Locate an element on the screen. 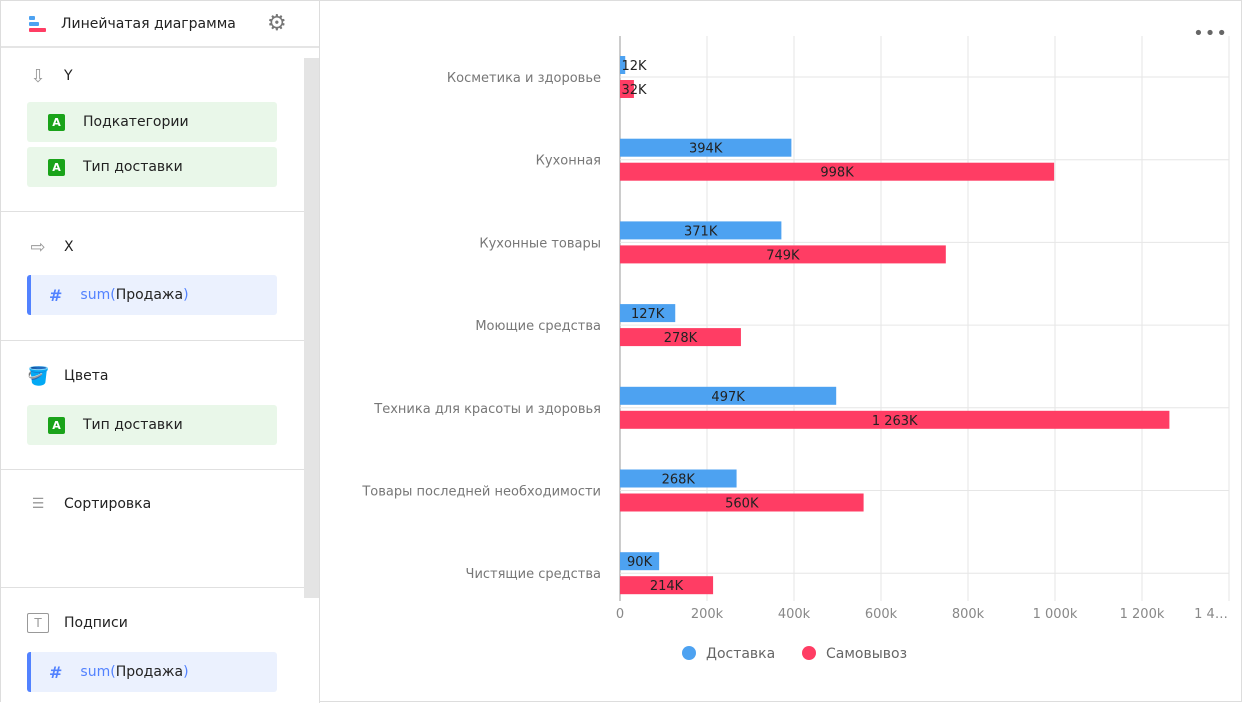 This screenshot has width=1242, height=707. visualization-header: Линейчатая диаграмма ⚙ is located at coordinates (160, 24).